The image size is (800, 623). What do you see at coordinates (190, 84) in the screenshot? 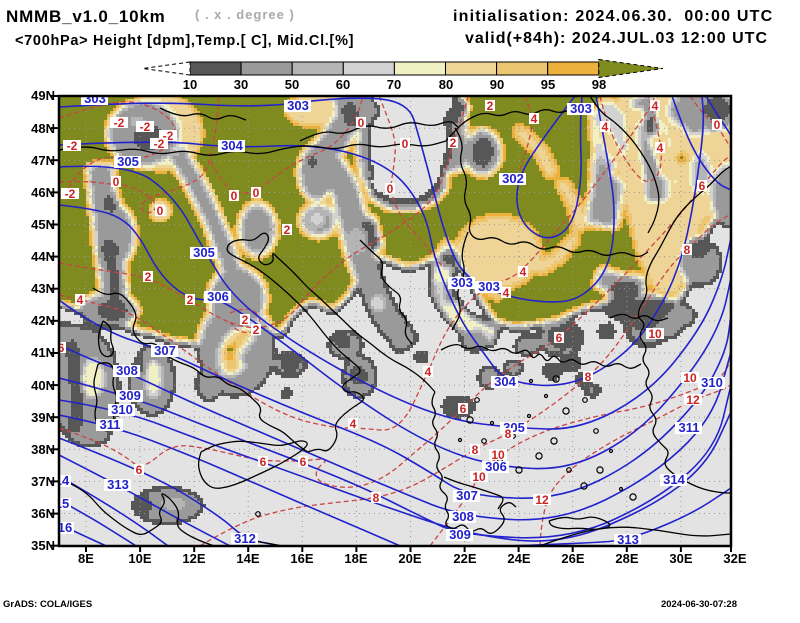
I see `svg-text: 10` at bounding box center [190, 84].